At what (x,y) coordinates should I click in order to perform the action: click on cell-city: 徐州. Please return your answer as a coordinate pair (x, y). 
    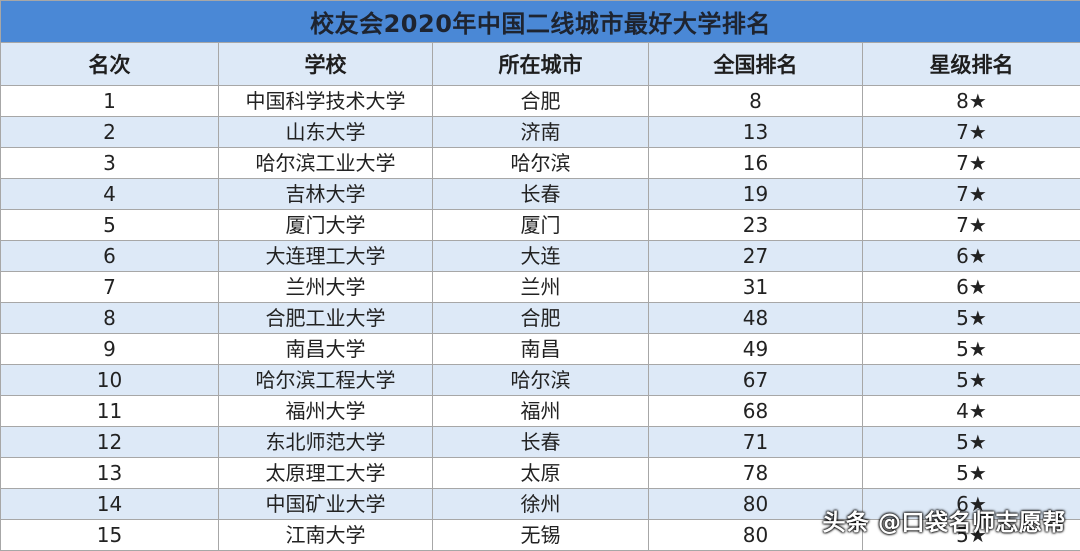
    Looking at the image, I should click on (540, 504).